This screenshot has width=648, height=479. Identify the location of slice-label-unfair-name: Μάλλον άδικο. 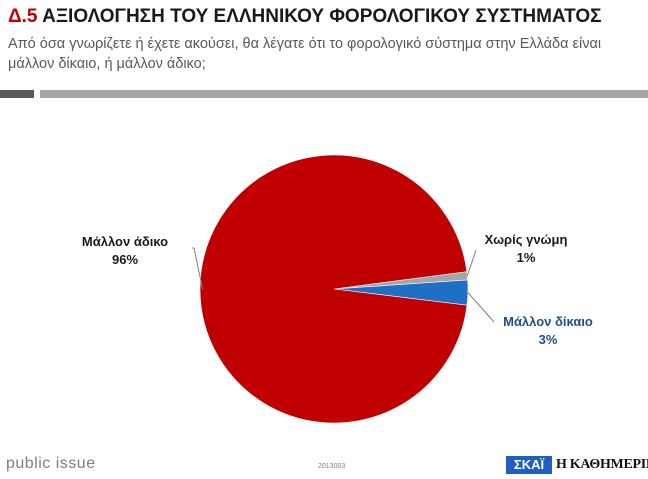
(125, 241).